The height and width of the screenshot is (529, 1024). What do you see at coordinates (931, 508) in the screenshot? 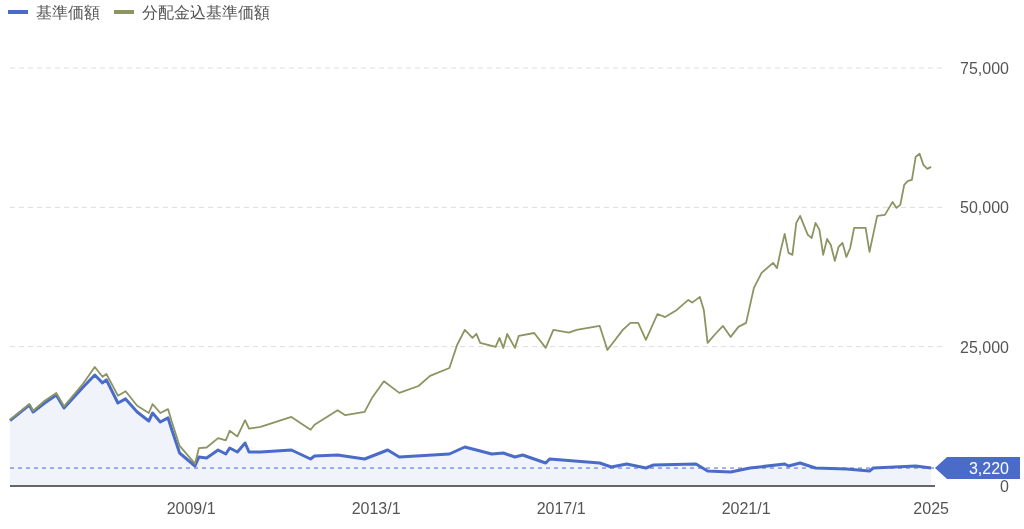
I see `x-tick-label: 2025` at bounding box center [931, 508].